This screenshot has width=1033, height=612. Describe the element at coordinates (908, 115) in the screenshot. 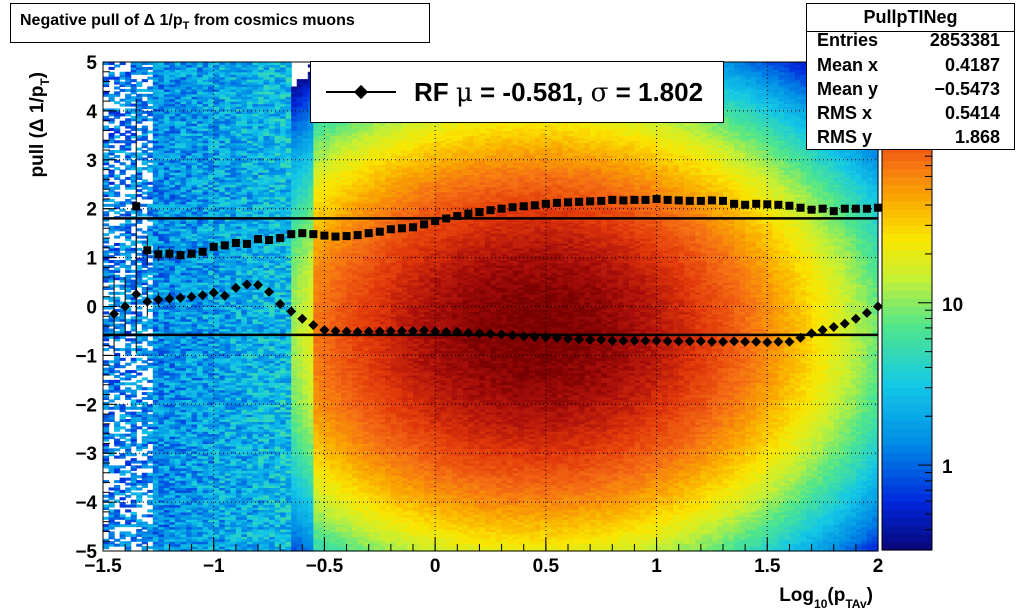

I see `stats-row-rms-x: RMS x 0.5414` at that location.